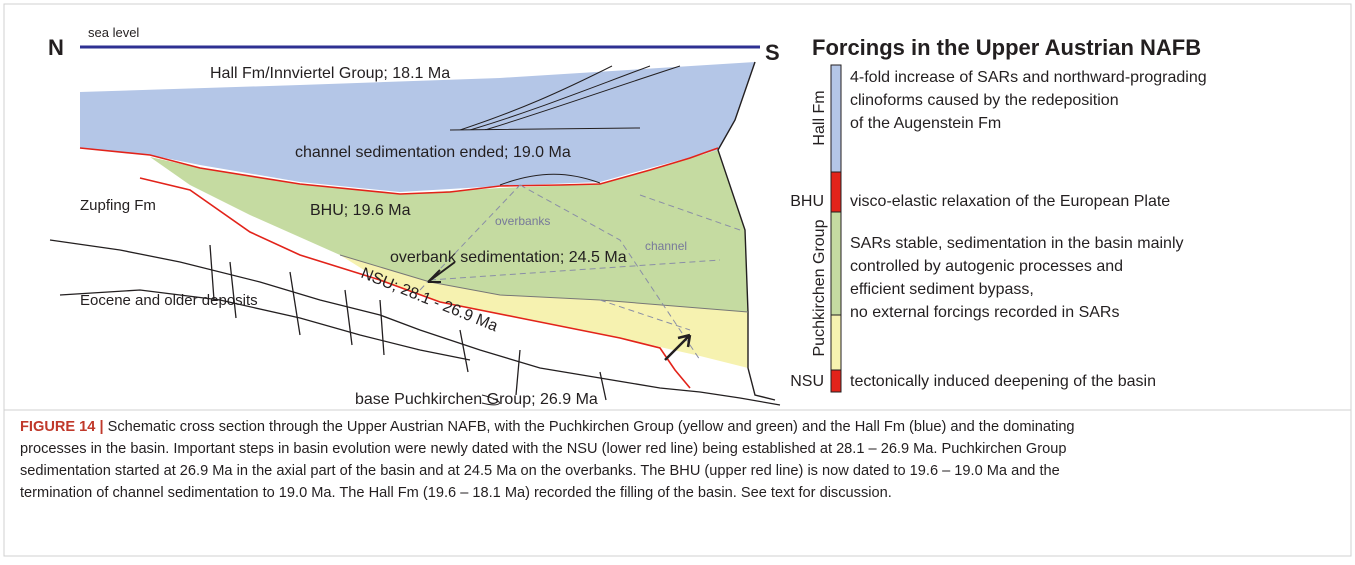 This screenshot has height=565, width=1355. I want to click on bhu-label: BHU; 19.6 Ma, so click(360, 210).